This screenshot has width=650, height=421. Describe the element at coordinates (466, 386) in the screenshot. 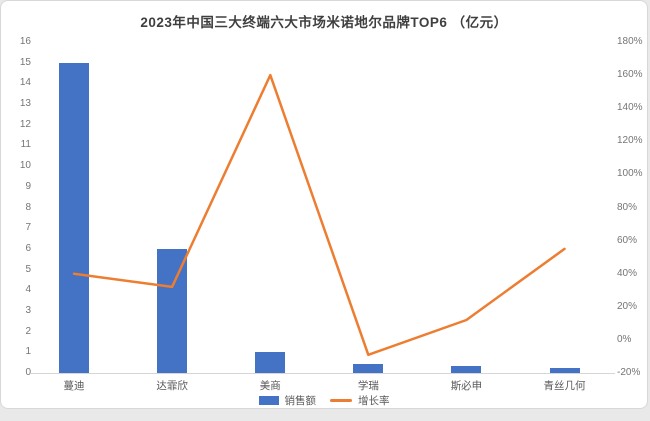

I see `category-label-斯必申: 斯必申` at that location.